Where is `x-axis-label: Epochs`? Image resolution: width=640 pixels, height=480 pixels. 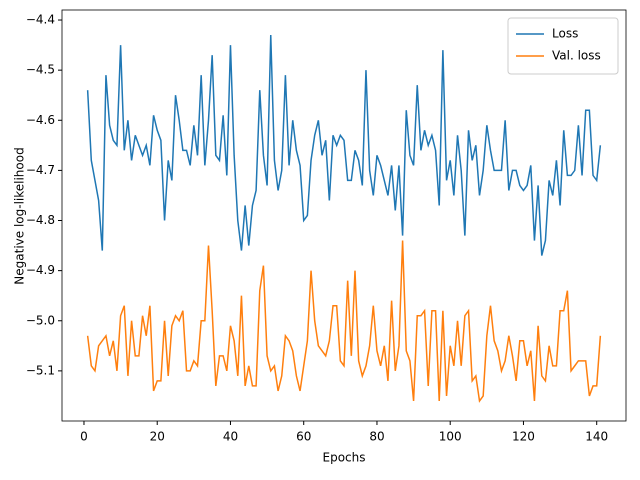
x-axis-label: Epochs is located at coordinates (344, 458).